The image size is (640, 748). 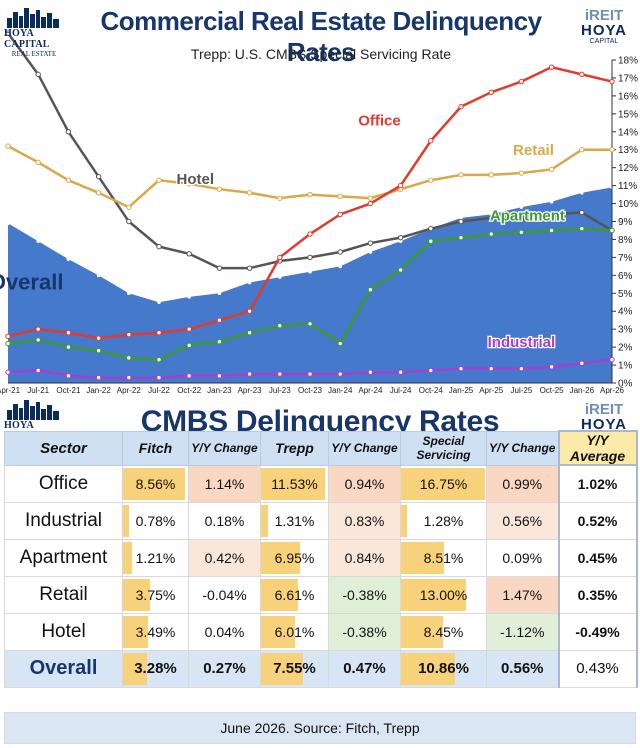 I want to click on y-tick-label: 1%, so click(x=625, y=366).